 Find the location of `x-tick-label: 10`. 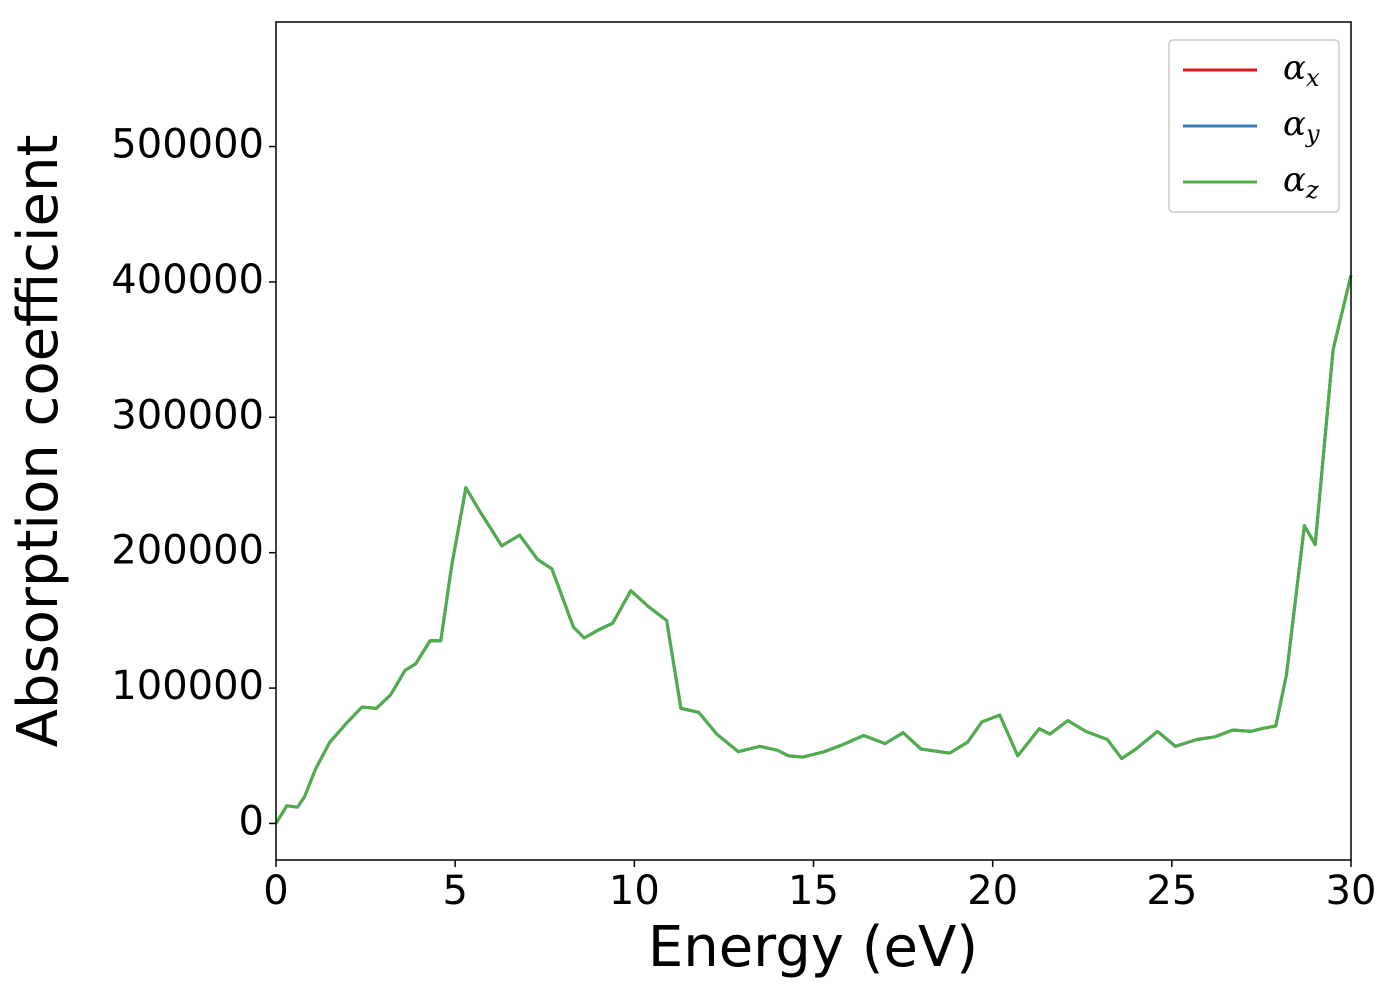

x-tick-label: 10 is located at coordinates (634, 891).